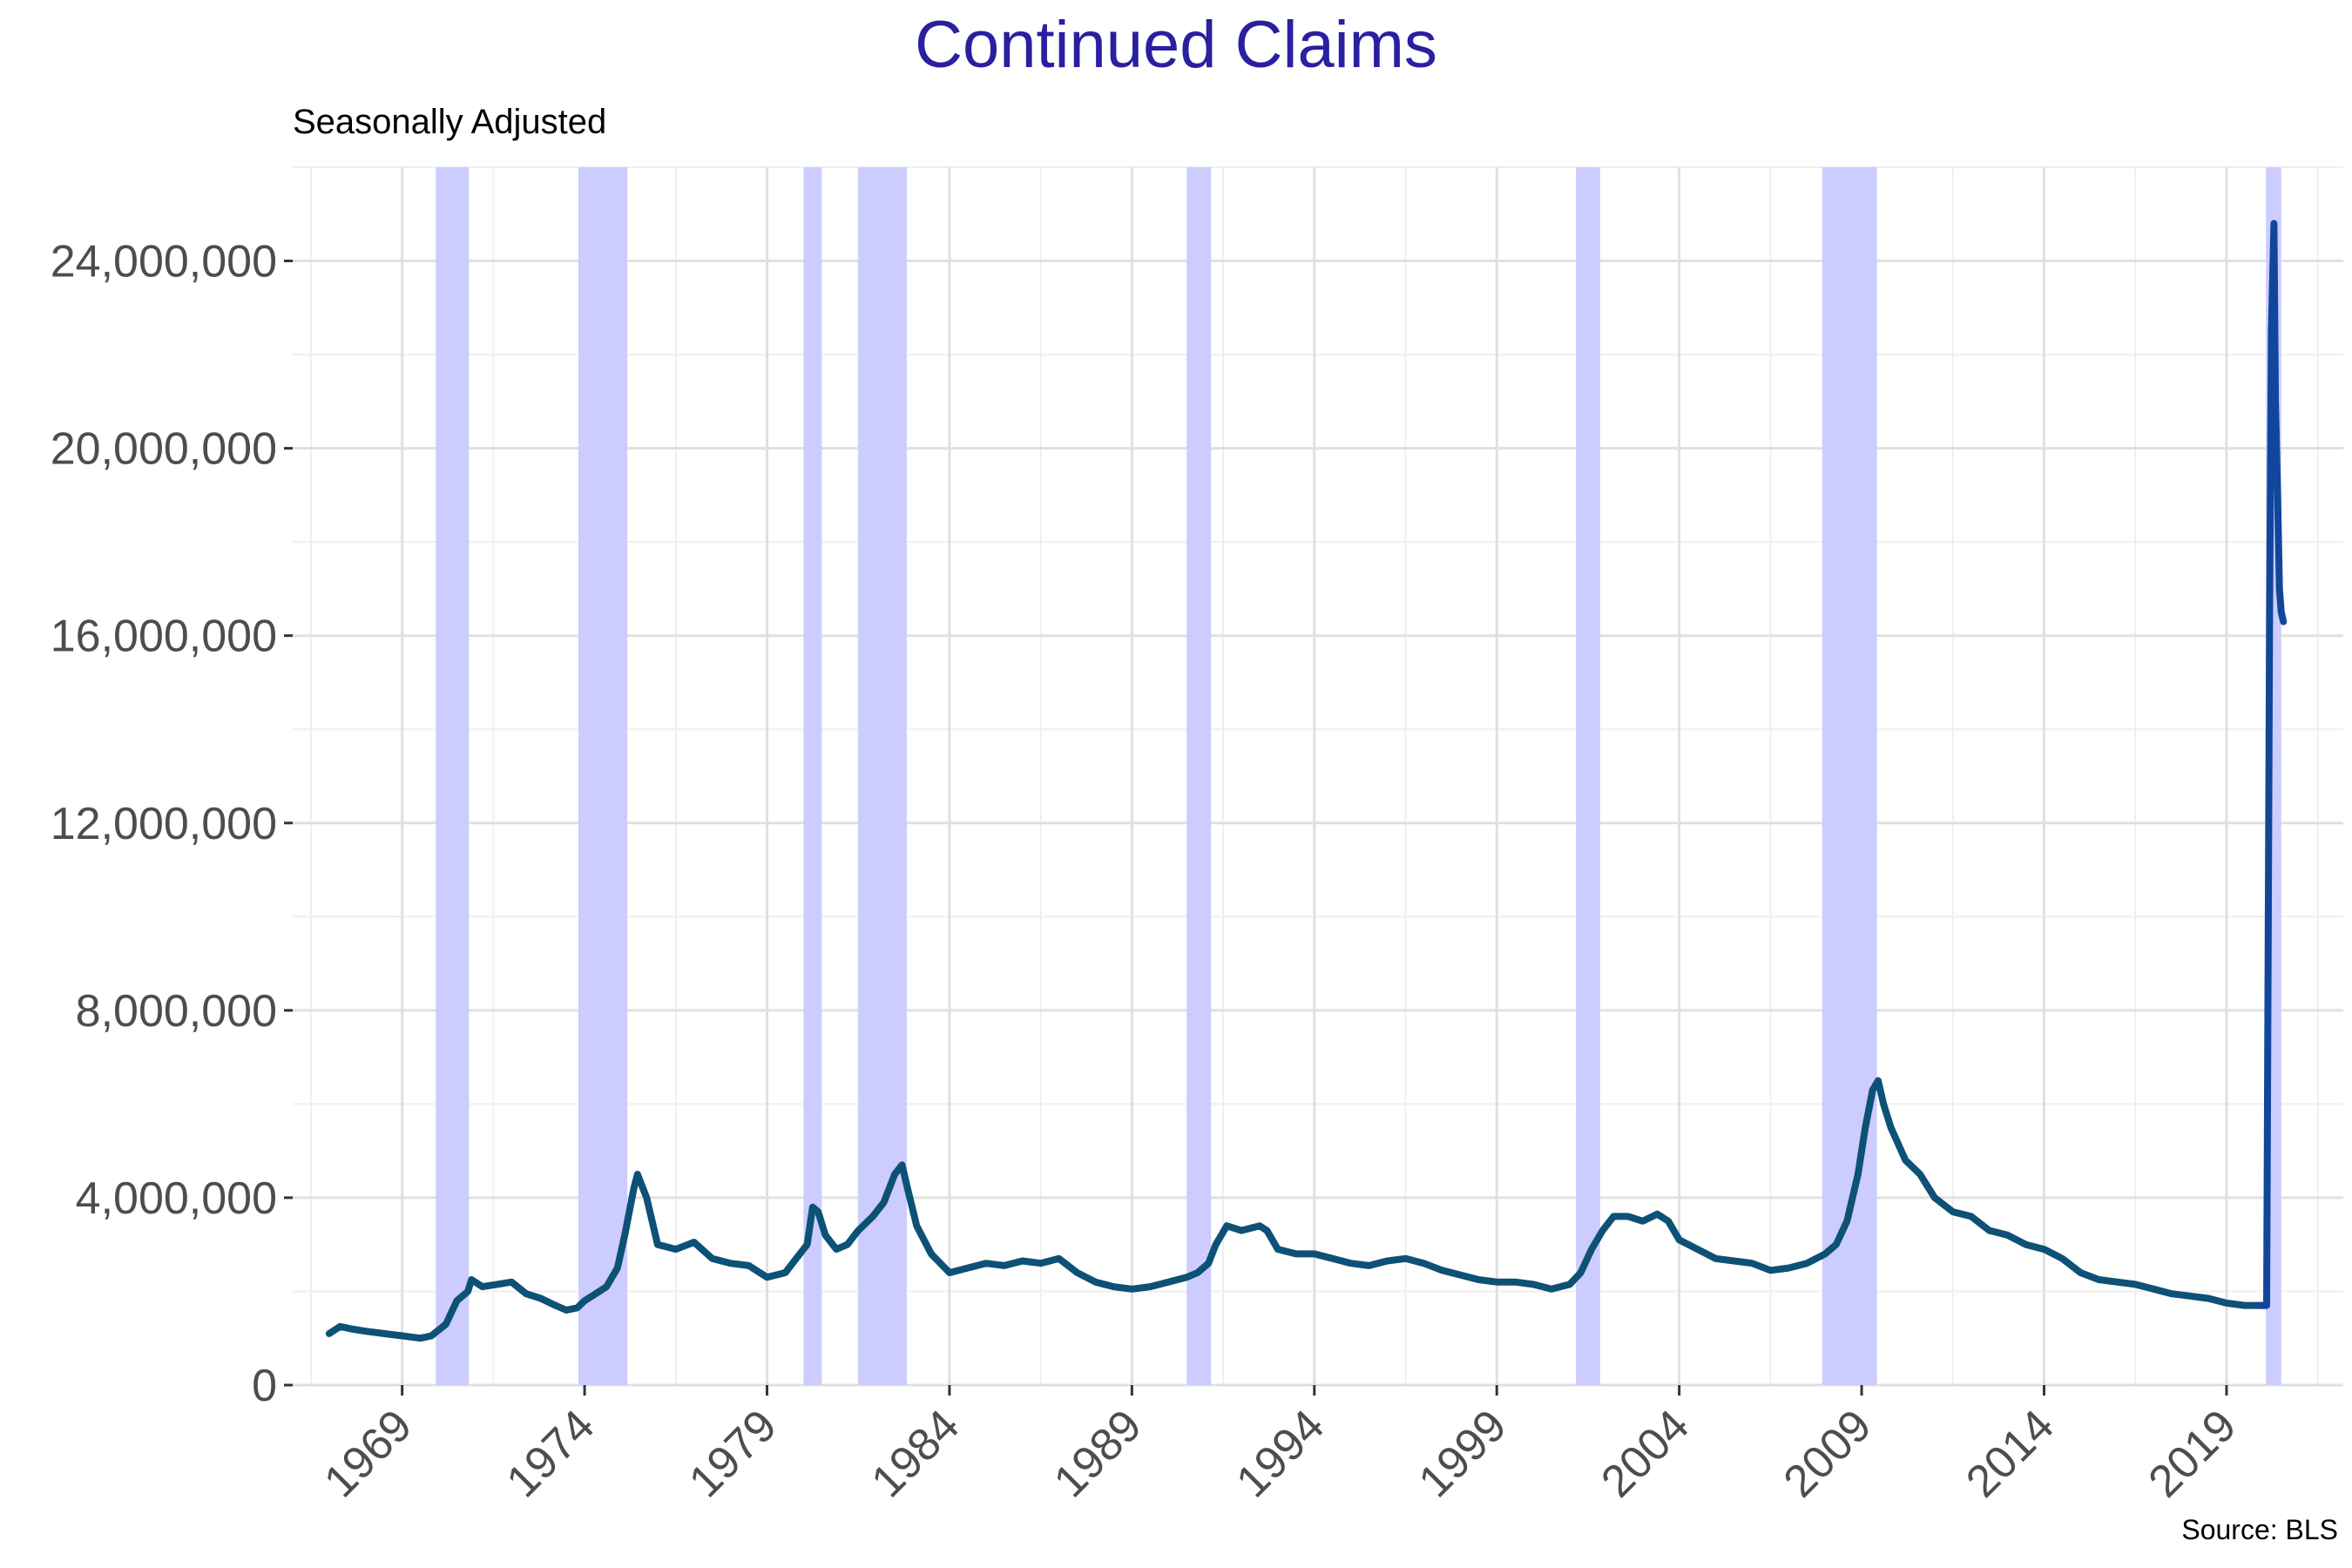 Image resolution: width=2352 pixels, height=1568 pixels. What do you see at coordinates (177, 1012) in the screenshot?
I see `y-tick-label: 8,000,000` at bounding box center [177, 1012].